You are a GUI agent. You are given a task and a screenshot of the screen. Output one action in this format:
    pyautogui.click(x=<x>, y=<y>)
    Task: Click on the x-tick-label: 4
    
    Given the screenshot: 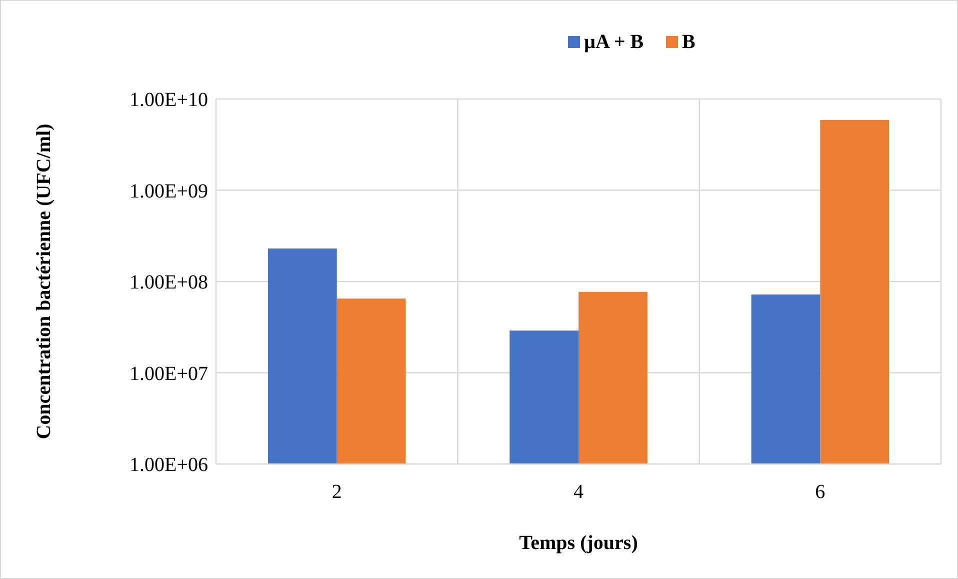 What is the action you would take?
    pyautogui.click(x=579, y=492)
    